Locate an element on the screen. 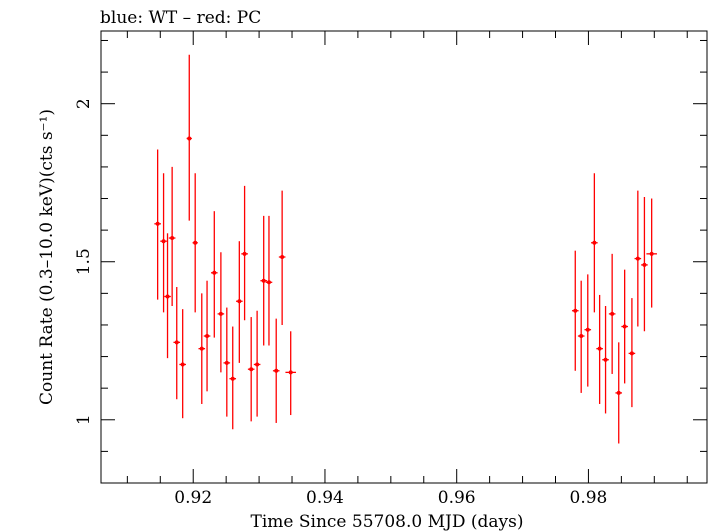 The height and width of the screenshot is (532, 709). x-axis-label: Time Since 55708.0 MJD (days) is located at coordinates (387, 522).